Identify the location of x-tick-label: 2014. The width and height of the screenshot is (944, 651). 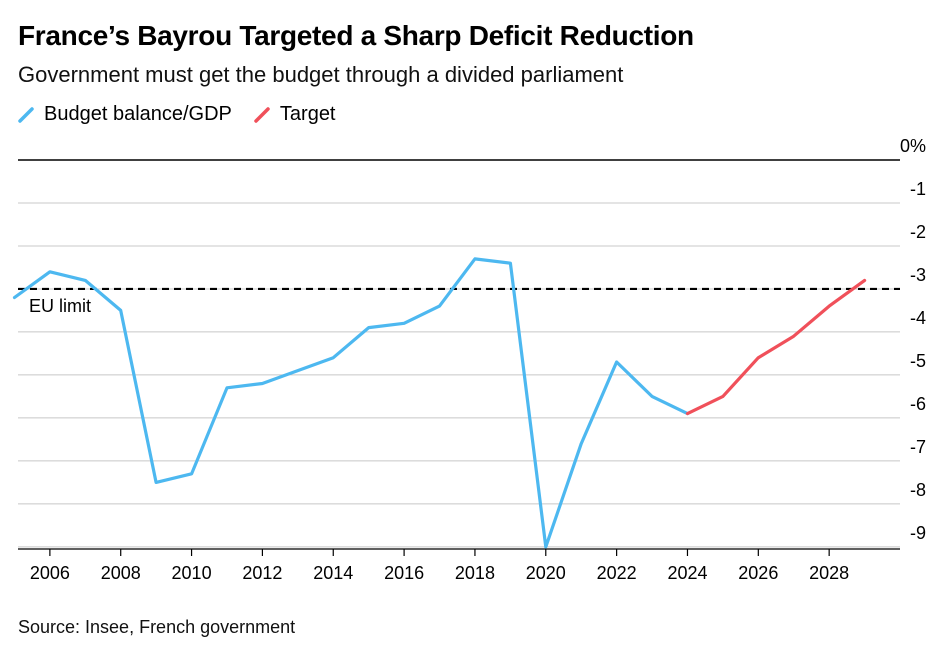
(333, 573).